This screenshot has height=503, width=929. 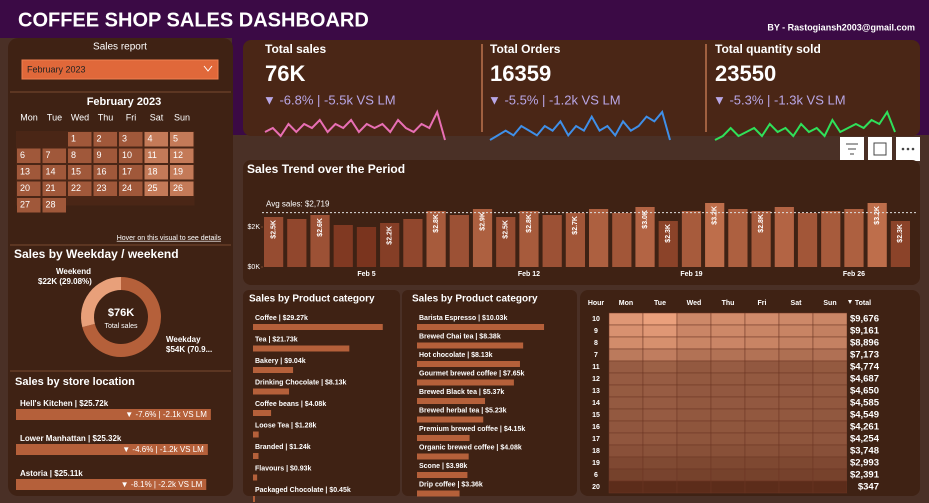 I want to click on hour-label: 15, so click(x=596, y=415).